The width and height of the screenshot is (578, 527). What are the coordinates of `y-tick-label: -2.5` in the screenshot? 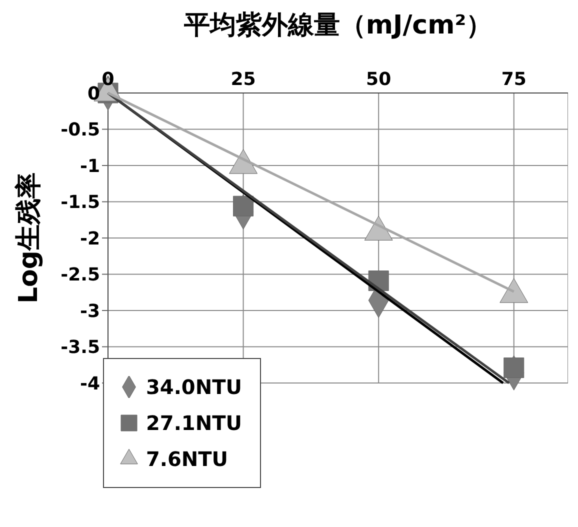 It's located at (80, 275).